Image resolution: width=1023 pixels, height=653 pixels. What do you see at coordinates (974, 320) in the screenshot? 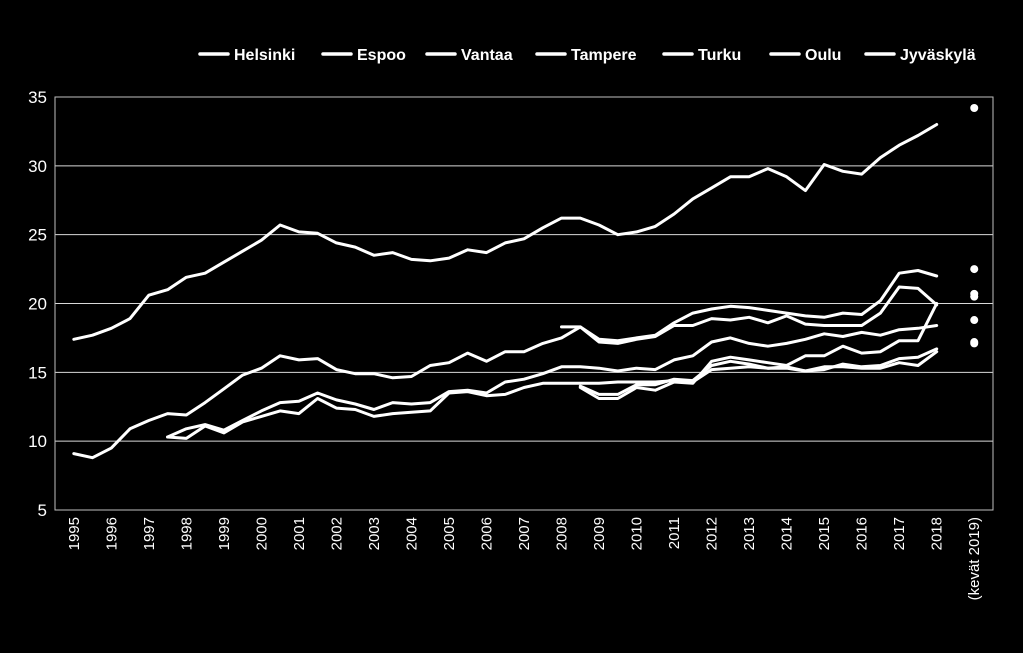
I see `spring-2019-point-vantaa` at bounding box center [974, 320].